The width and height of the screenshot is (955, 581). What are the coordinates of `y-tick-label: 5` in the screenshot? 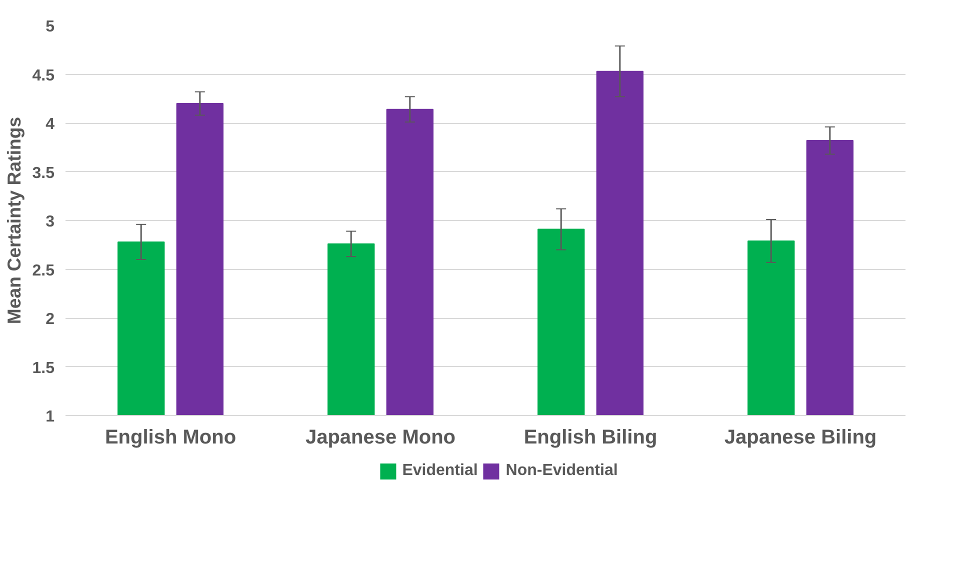 It's located at (50, 27).